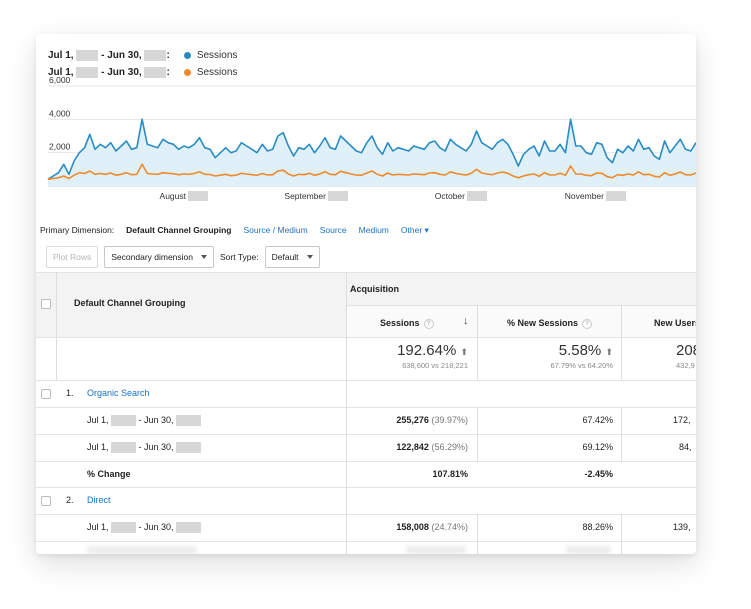 The height and width of the screenshot is (609, 751). Describe the element at coordinates (550, 323) in the screenshot. I see `new-sessions-column-header: % New Sessions?` at that location.